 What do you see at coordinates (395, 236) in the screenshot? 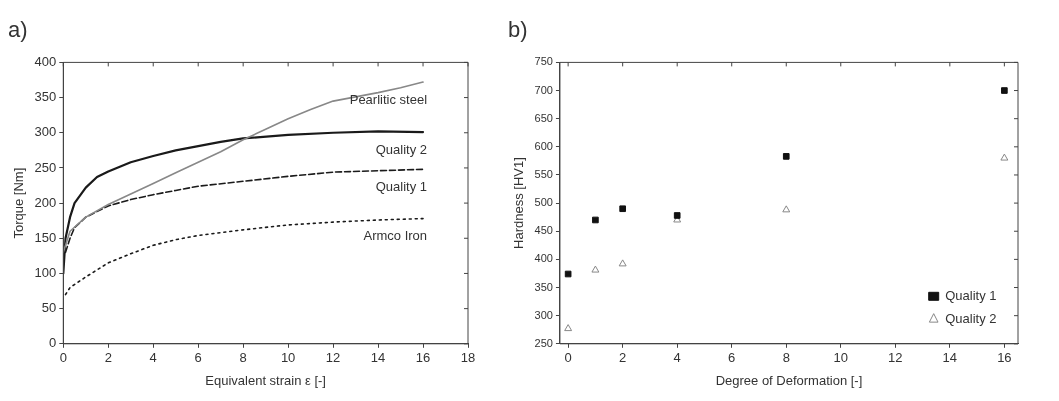
I see `series-label: Armco Iron` at bounding box center [395, 236].